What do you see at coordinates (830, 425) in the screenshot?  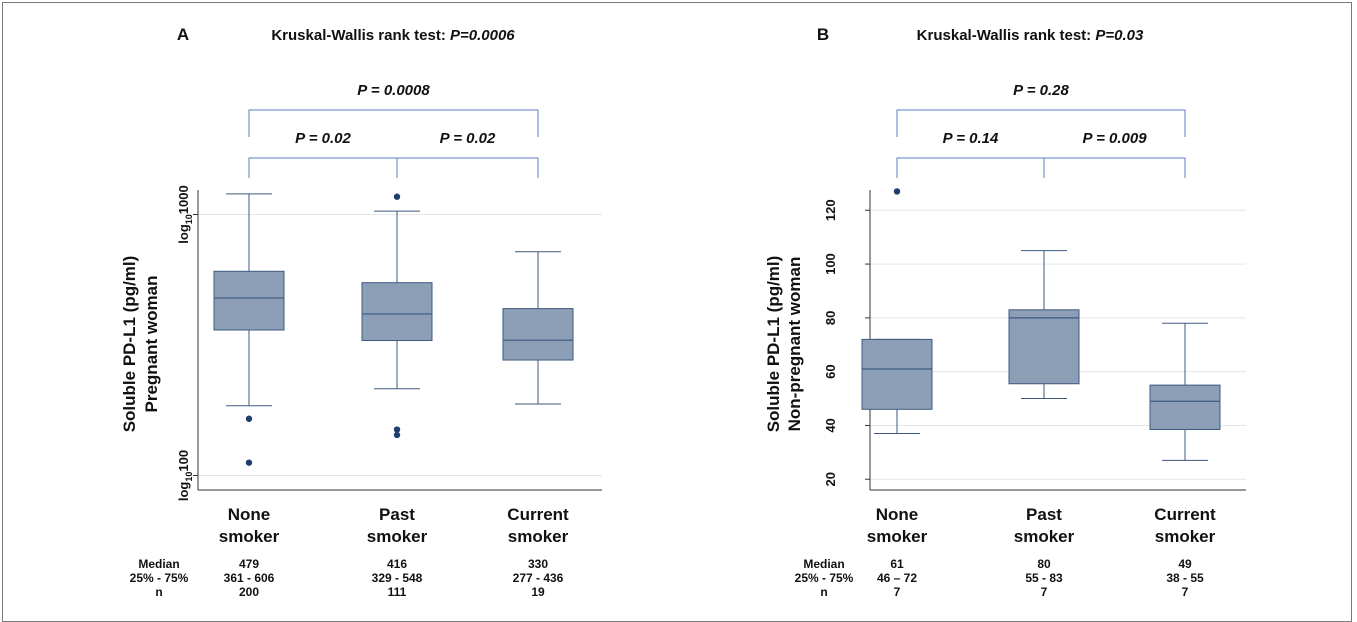 I see `y-tick-label: 40` at bounding box center [830, 425].